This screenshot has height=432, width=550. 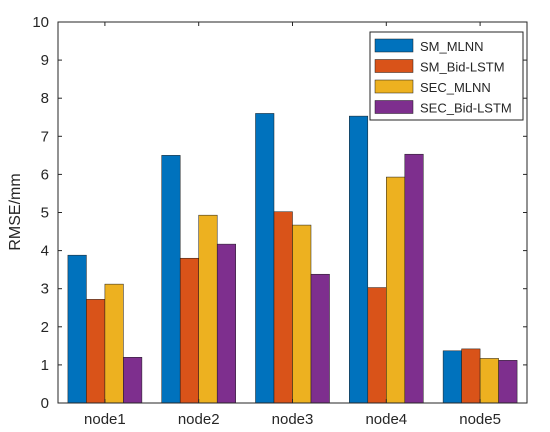 I want to click on legend-label: SEC_Bid-LSTM, so click(x=466, y=108).